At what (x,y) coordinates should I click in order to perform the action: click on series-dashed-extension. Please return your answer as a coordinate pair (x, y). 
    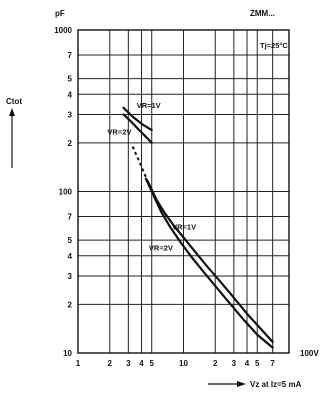
    Looking at the image, I should click on (140, 164).